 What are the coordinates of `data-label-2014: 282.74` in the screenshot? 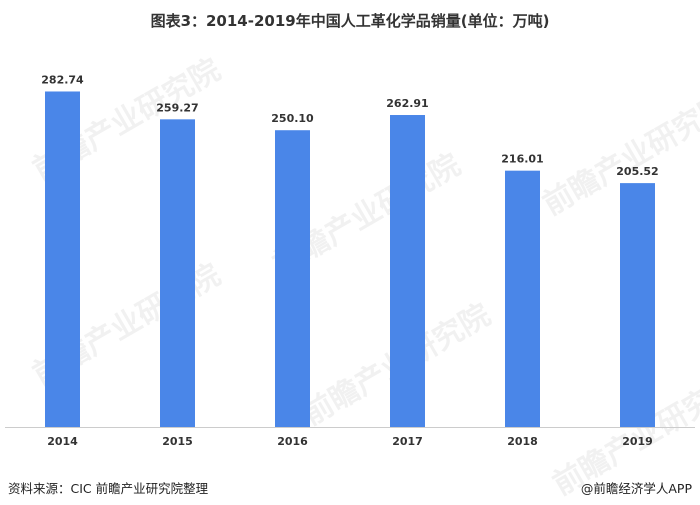 It's located at (62, 79).